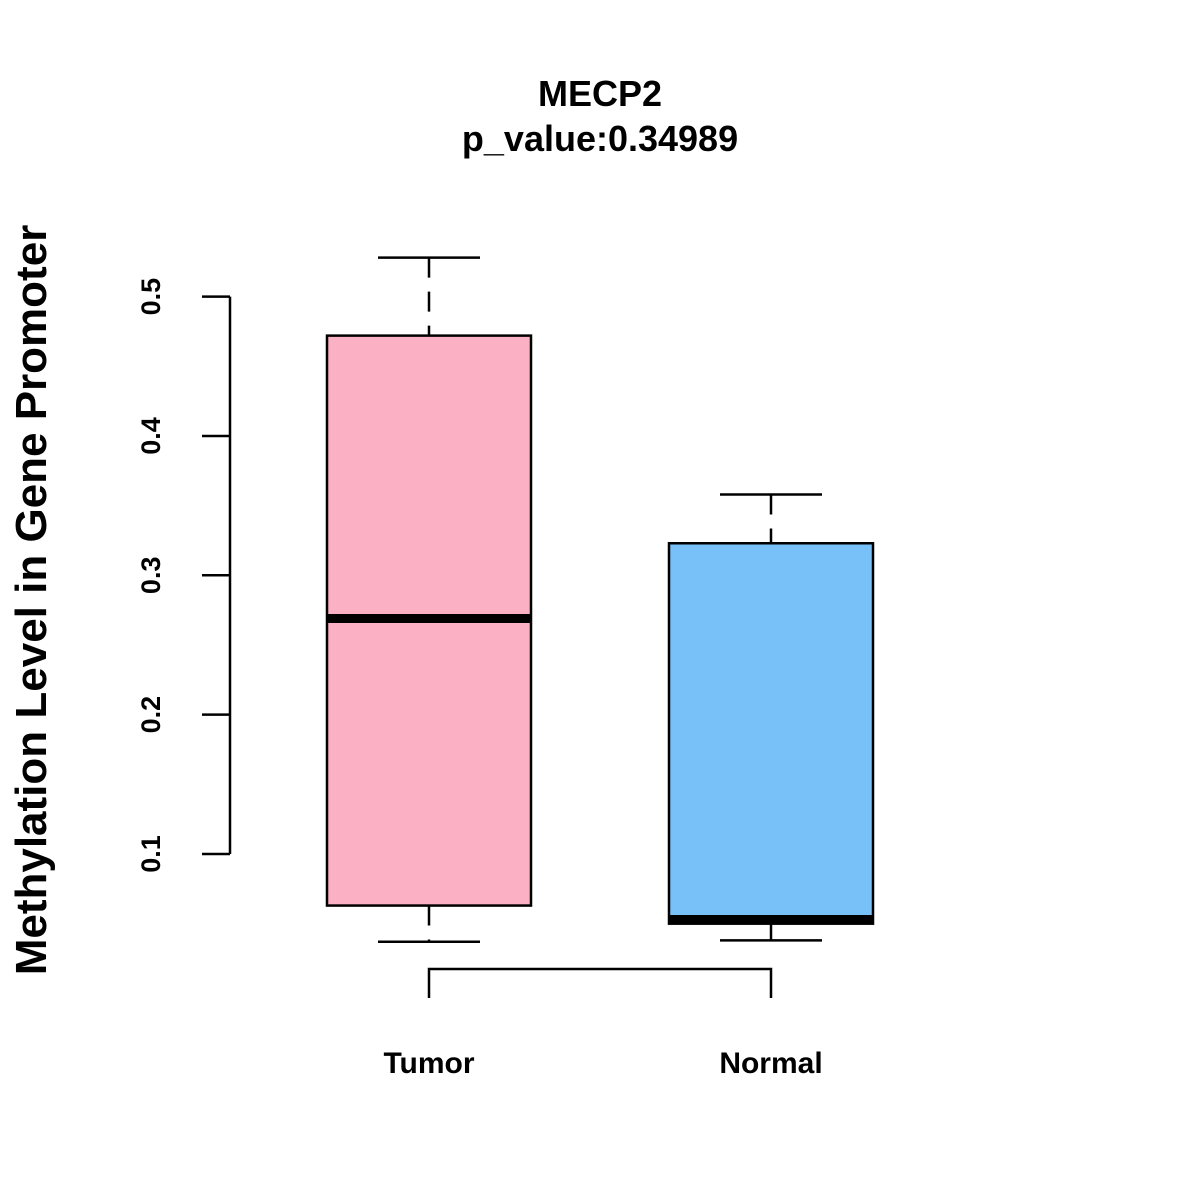 Image resolution: width=1200 pixels, height=1200 pixels. Describe the element at coordinates (151, 436) in the screenshot. I see `y-tick-label-0.4: 0.4` at that location.